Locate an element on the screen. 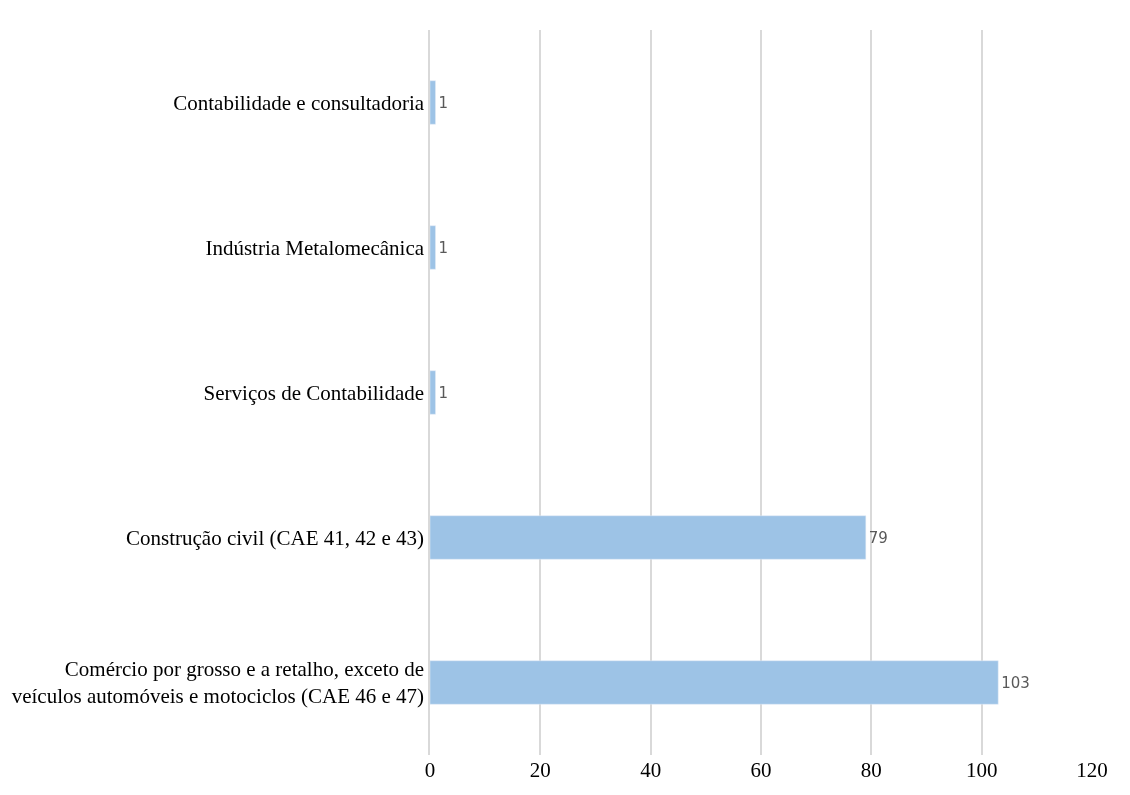 The height and width of the screenshot is (795, 1130). x-tick-label: 80 is located at coordinates (871, 770).